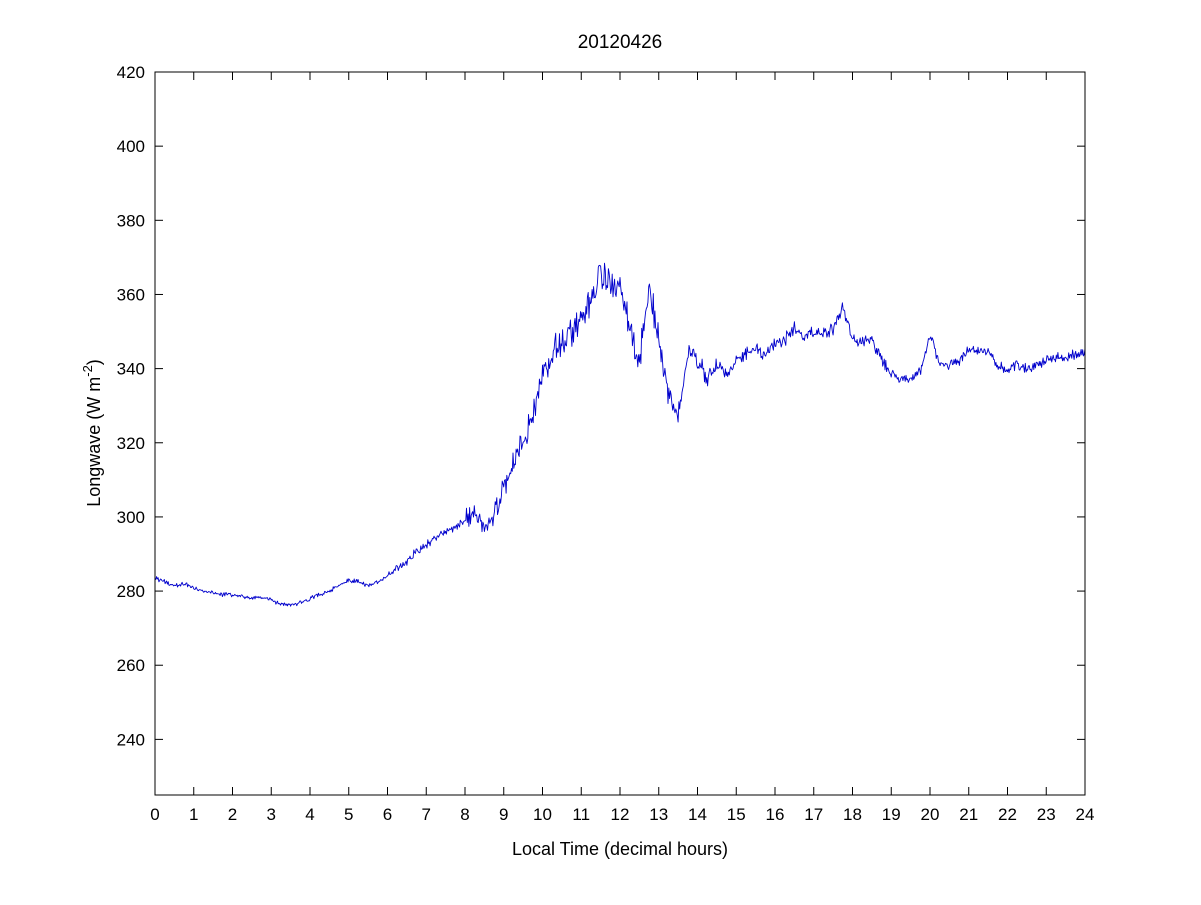 The height and width of the screenshot is (905, 1201). I want to click on x-tick-label: 14, so click(697, 814).